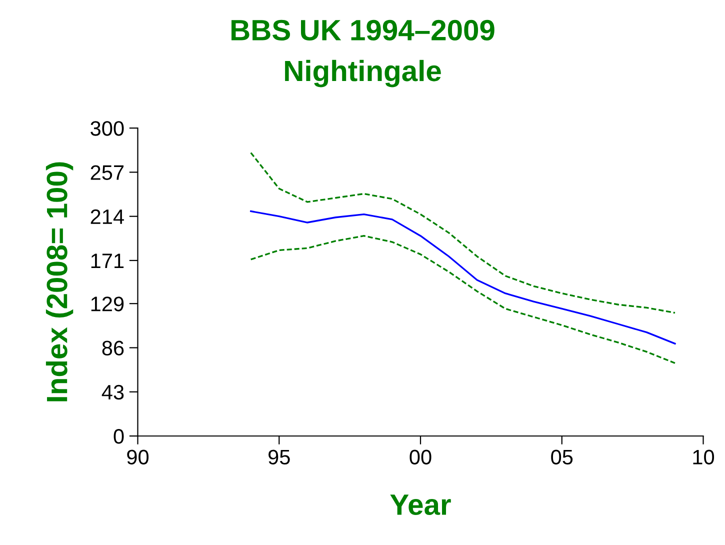 The width and height of the screenshot is (725, 545). What do you see at coordinates (363, 74) in the screenshot?
I see `chart-subtitle: Nightingale` at bounding box center [363, 74].